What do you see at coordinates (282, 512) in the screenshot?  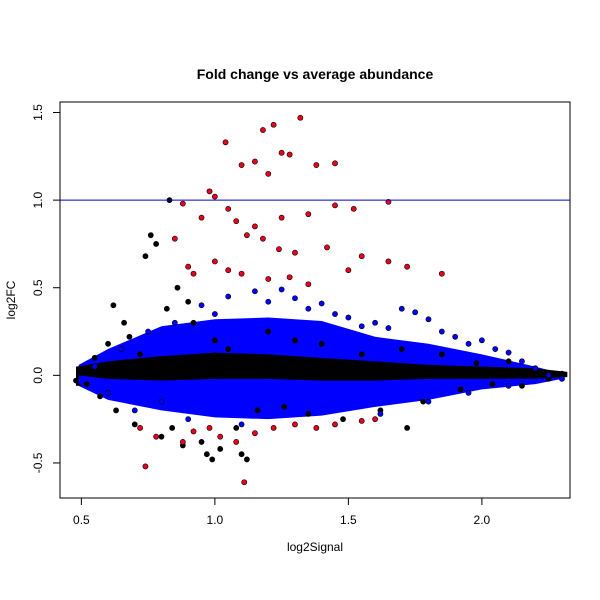 I see `x-axis: 0.5 1.0 1.5 2.0` at bounding box center [282, 512].